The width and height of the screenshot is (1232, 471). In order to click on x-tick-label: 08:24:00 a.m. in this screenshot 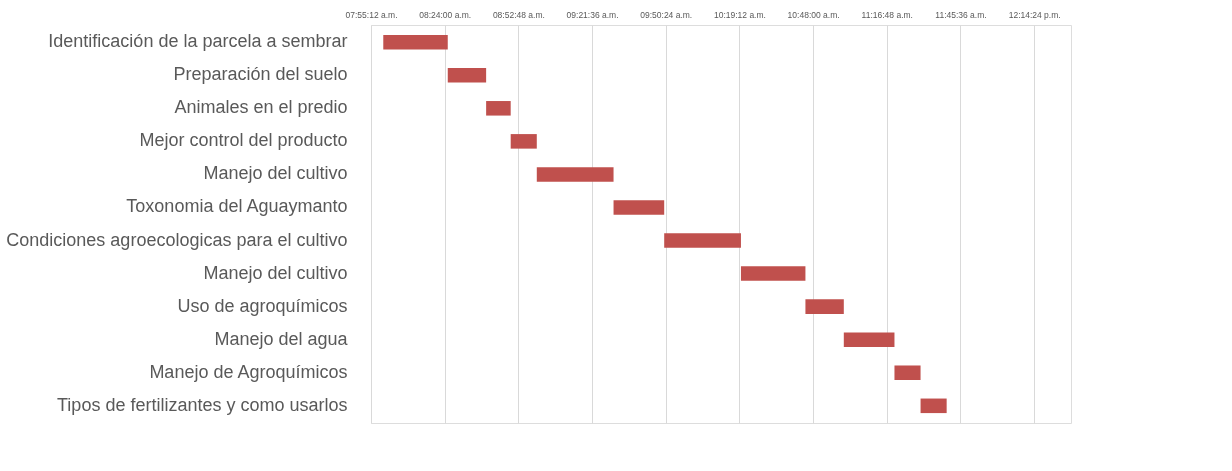, I will do `click(445, 14)`.